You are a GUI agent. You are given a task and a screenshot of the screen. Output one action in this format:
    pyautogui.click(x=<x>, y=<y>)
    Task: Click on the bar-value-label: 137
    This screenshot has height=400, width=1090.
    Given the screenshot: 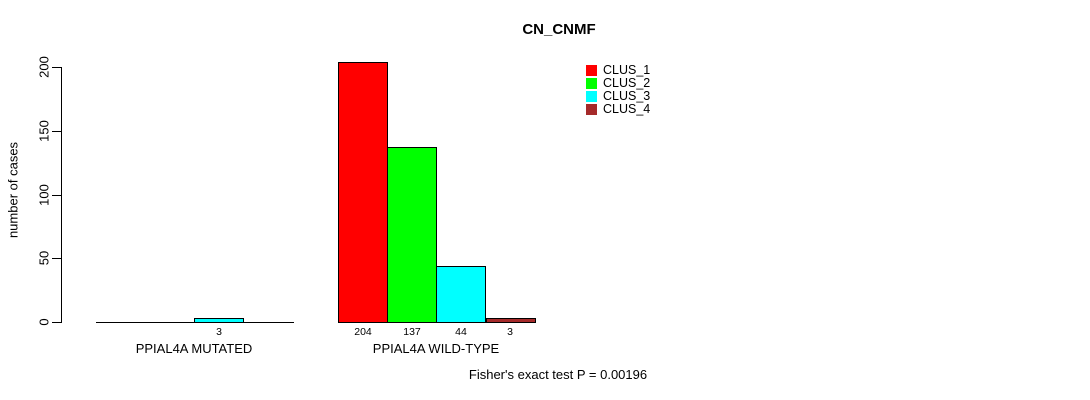 What is the action you would take?
    pyautogui.click(x=412, y=332)
    